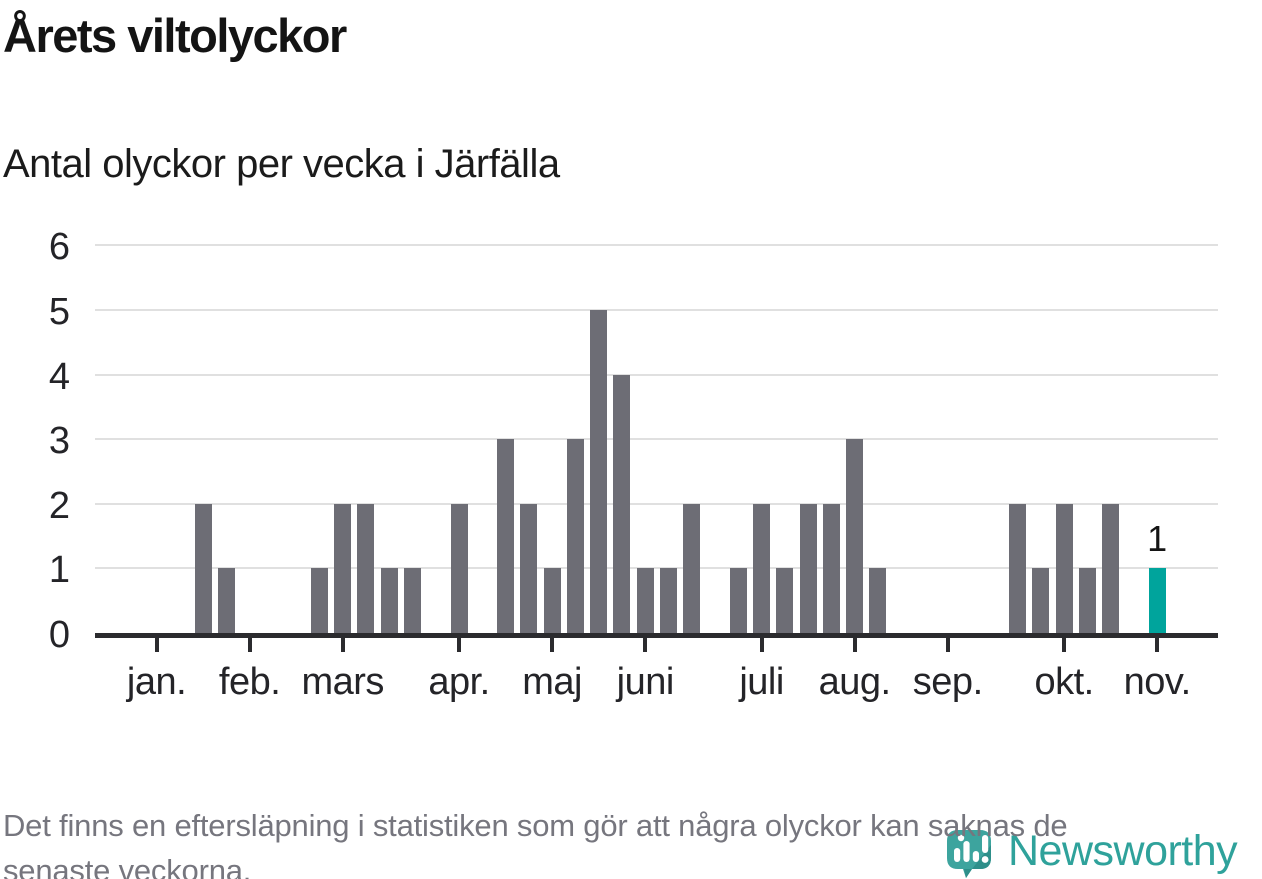 Image resolution: width=1262 pixels, height=879 pixels. Describe the element at coordinates (59, 312) in the screenshot. I see `y-axis-label-5: 5` at that location.